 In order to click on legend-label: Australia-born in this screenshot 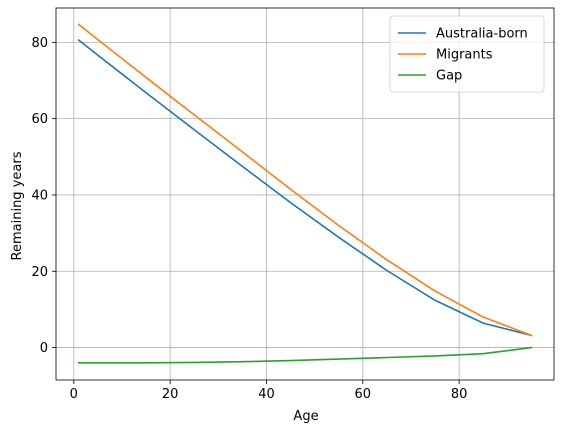, I will do `click(482, 34)`.